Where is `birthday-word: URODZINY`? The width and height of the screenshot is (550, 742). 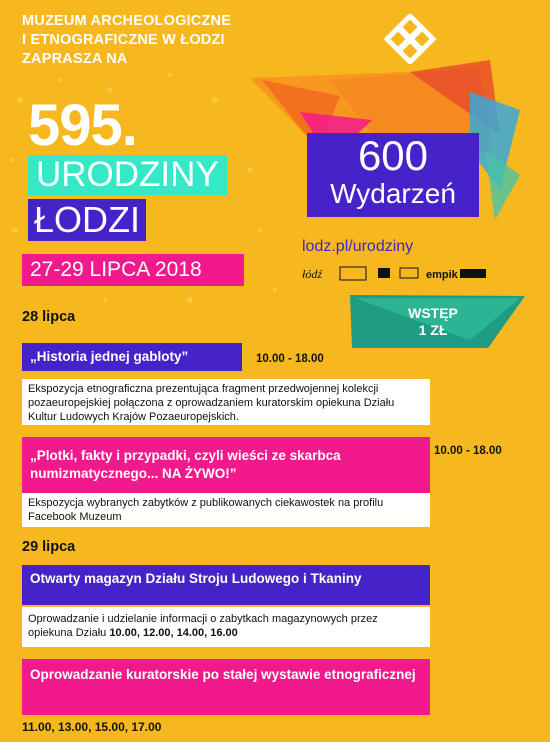
birthday-word: URODZINY is located at coordinates (127, 175).